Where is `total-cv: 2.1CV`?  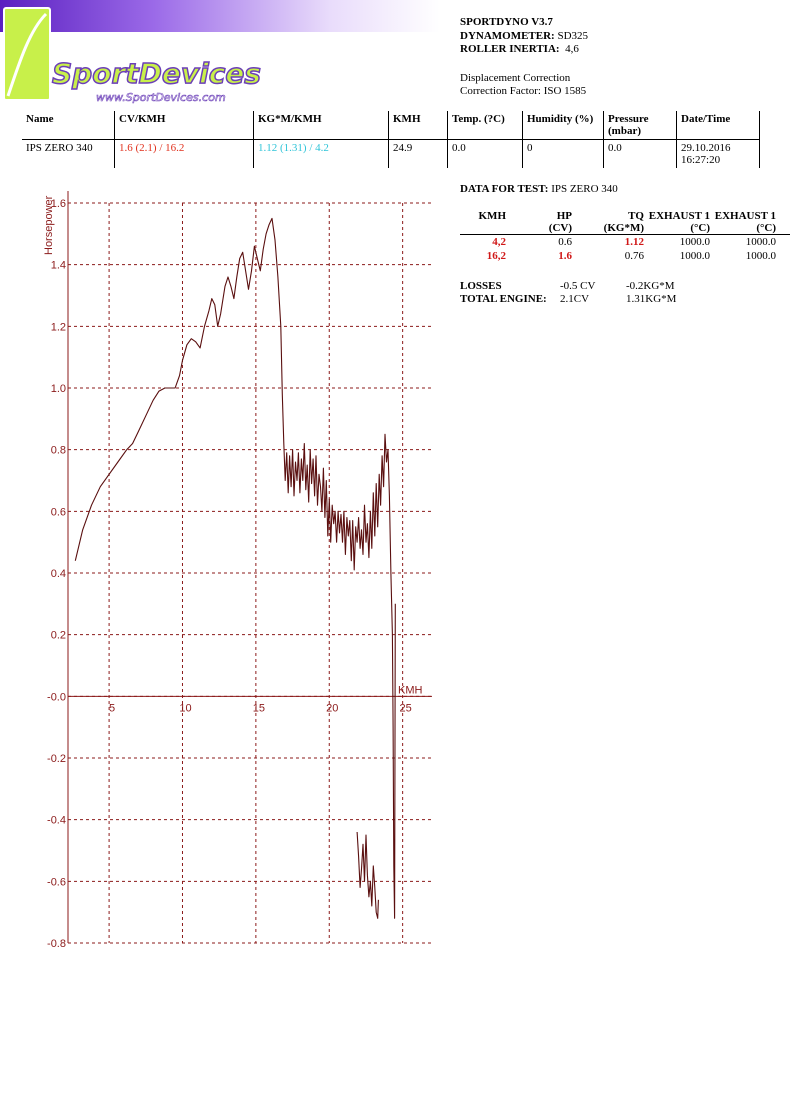
total-cv: 2.1CV is located at coordinates (575, 299).